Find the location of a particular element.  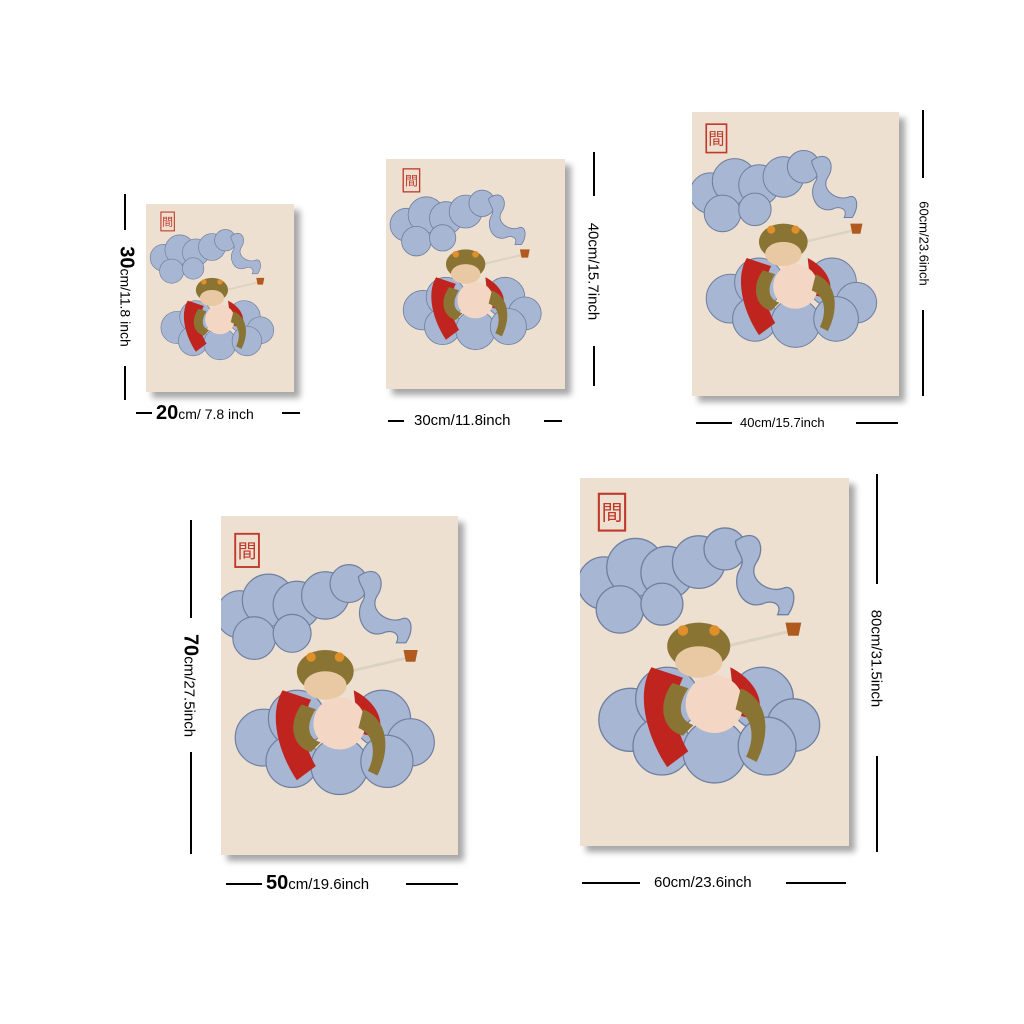

poster-50x70 is located at coordinates (339, 685).